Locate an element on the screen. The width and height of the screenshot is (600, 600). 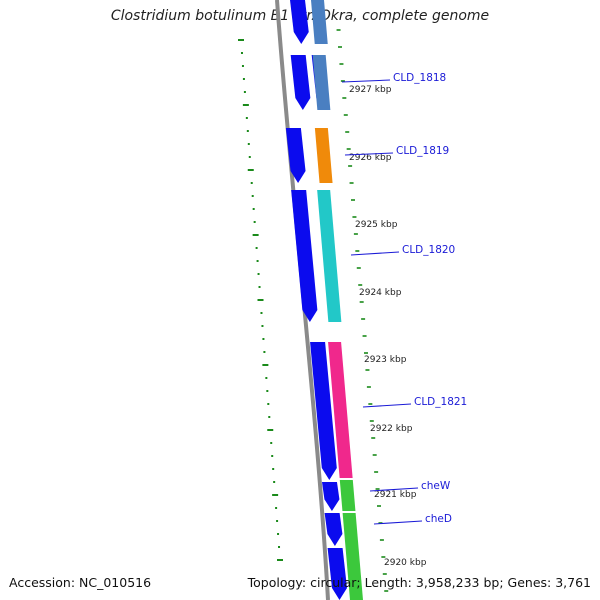
tick-label: 2922 kbp is located at coordinates (391, 429).